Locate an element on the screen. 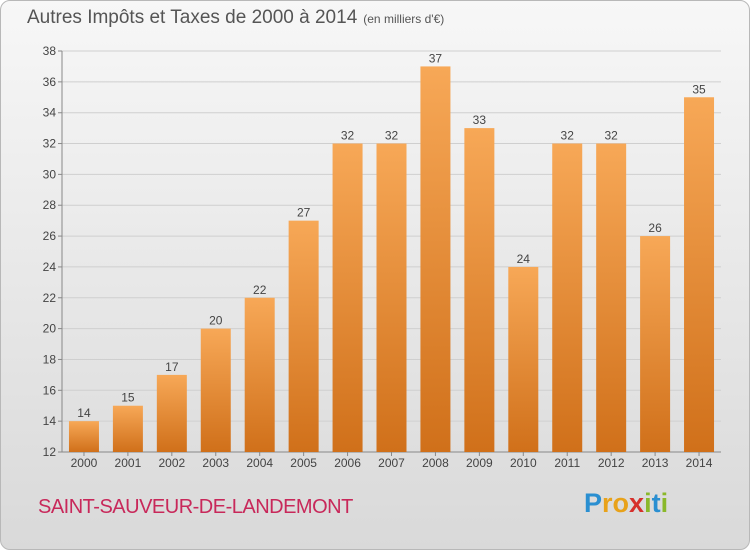  logo-letter: t is located at coordinates (656, 503).